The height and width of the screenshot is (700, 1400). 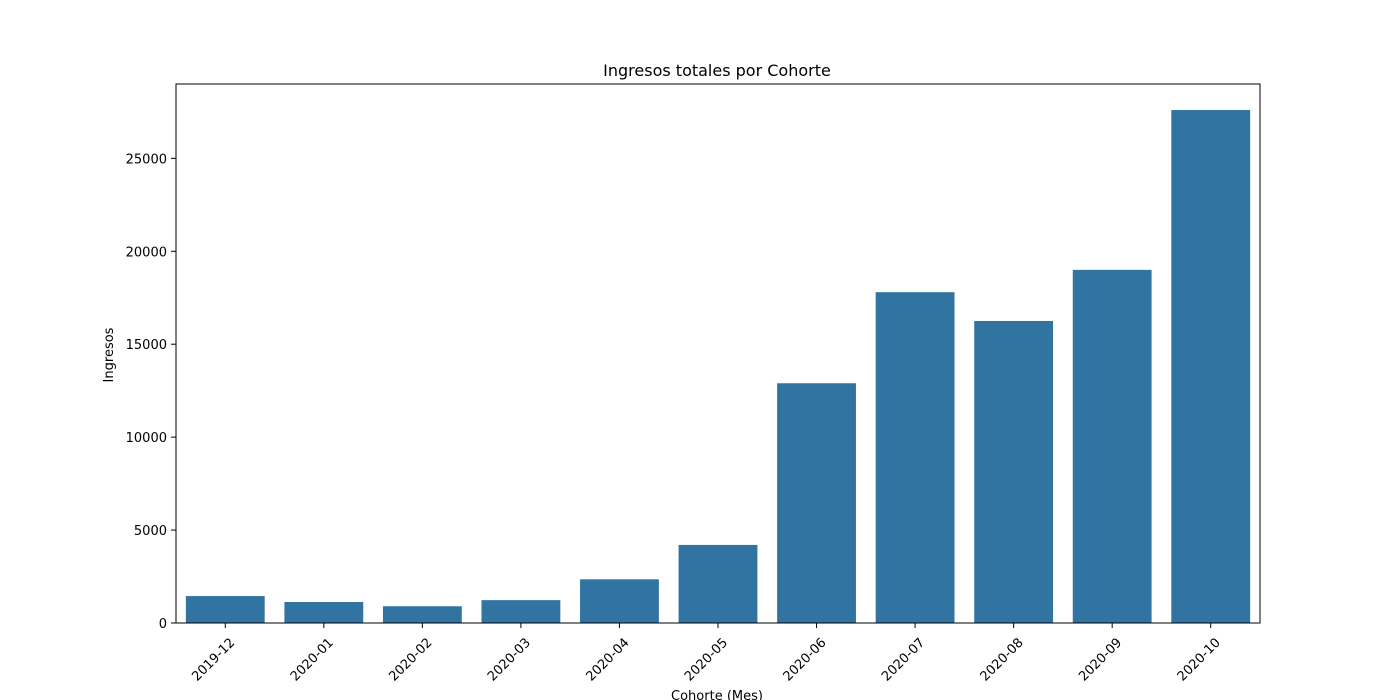 I want to click on y-tick-label: 0, so click(x=163, y=624).